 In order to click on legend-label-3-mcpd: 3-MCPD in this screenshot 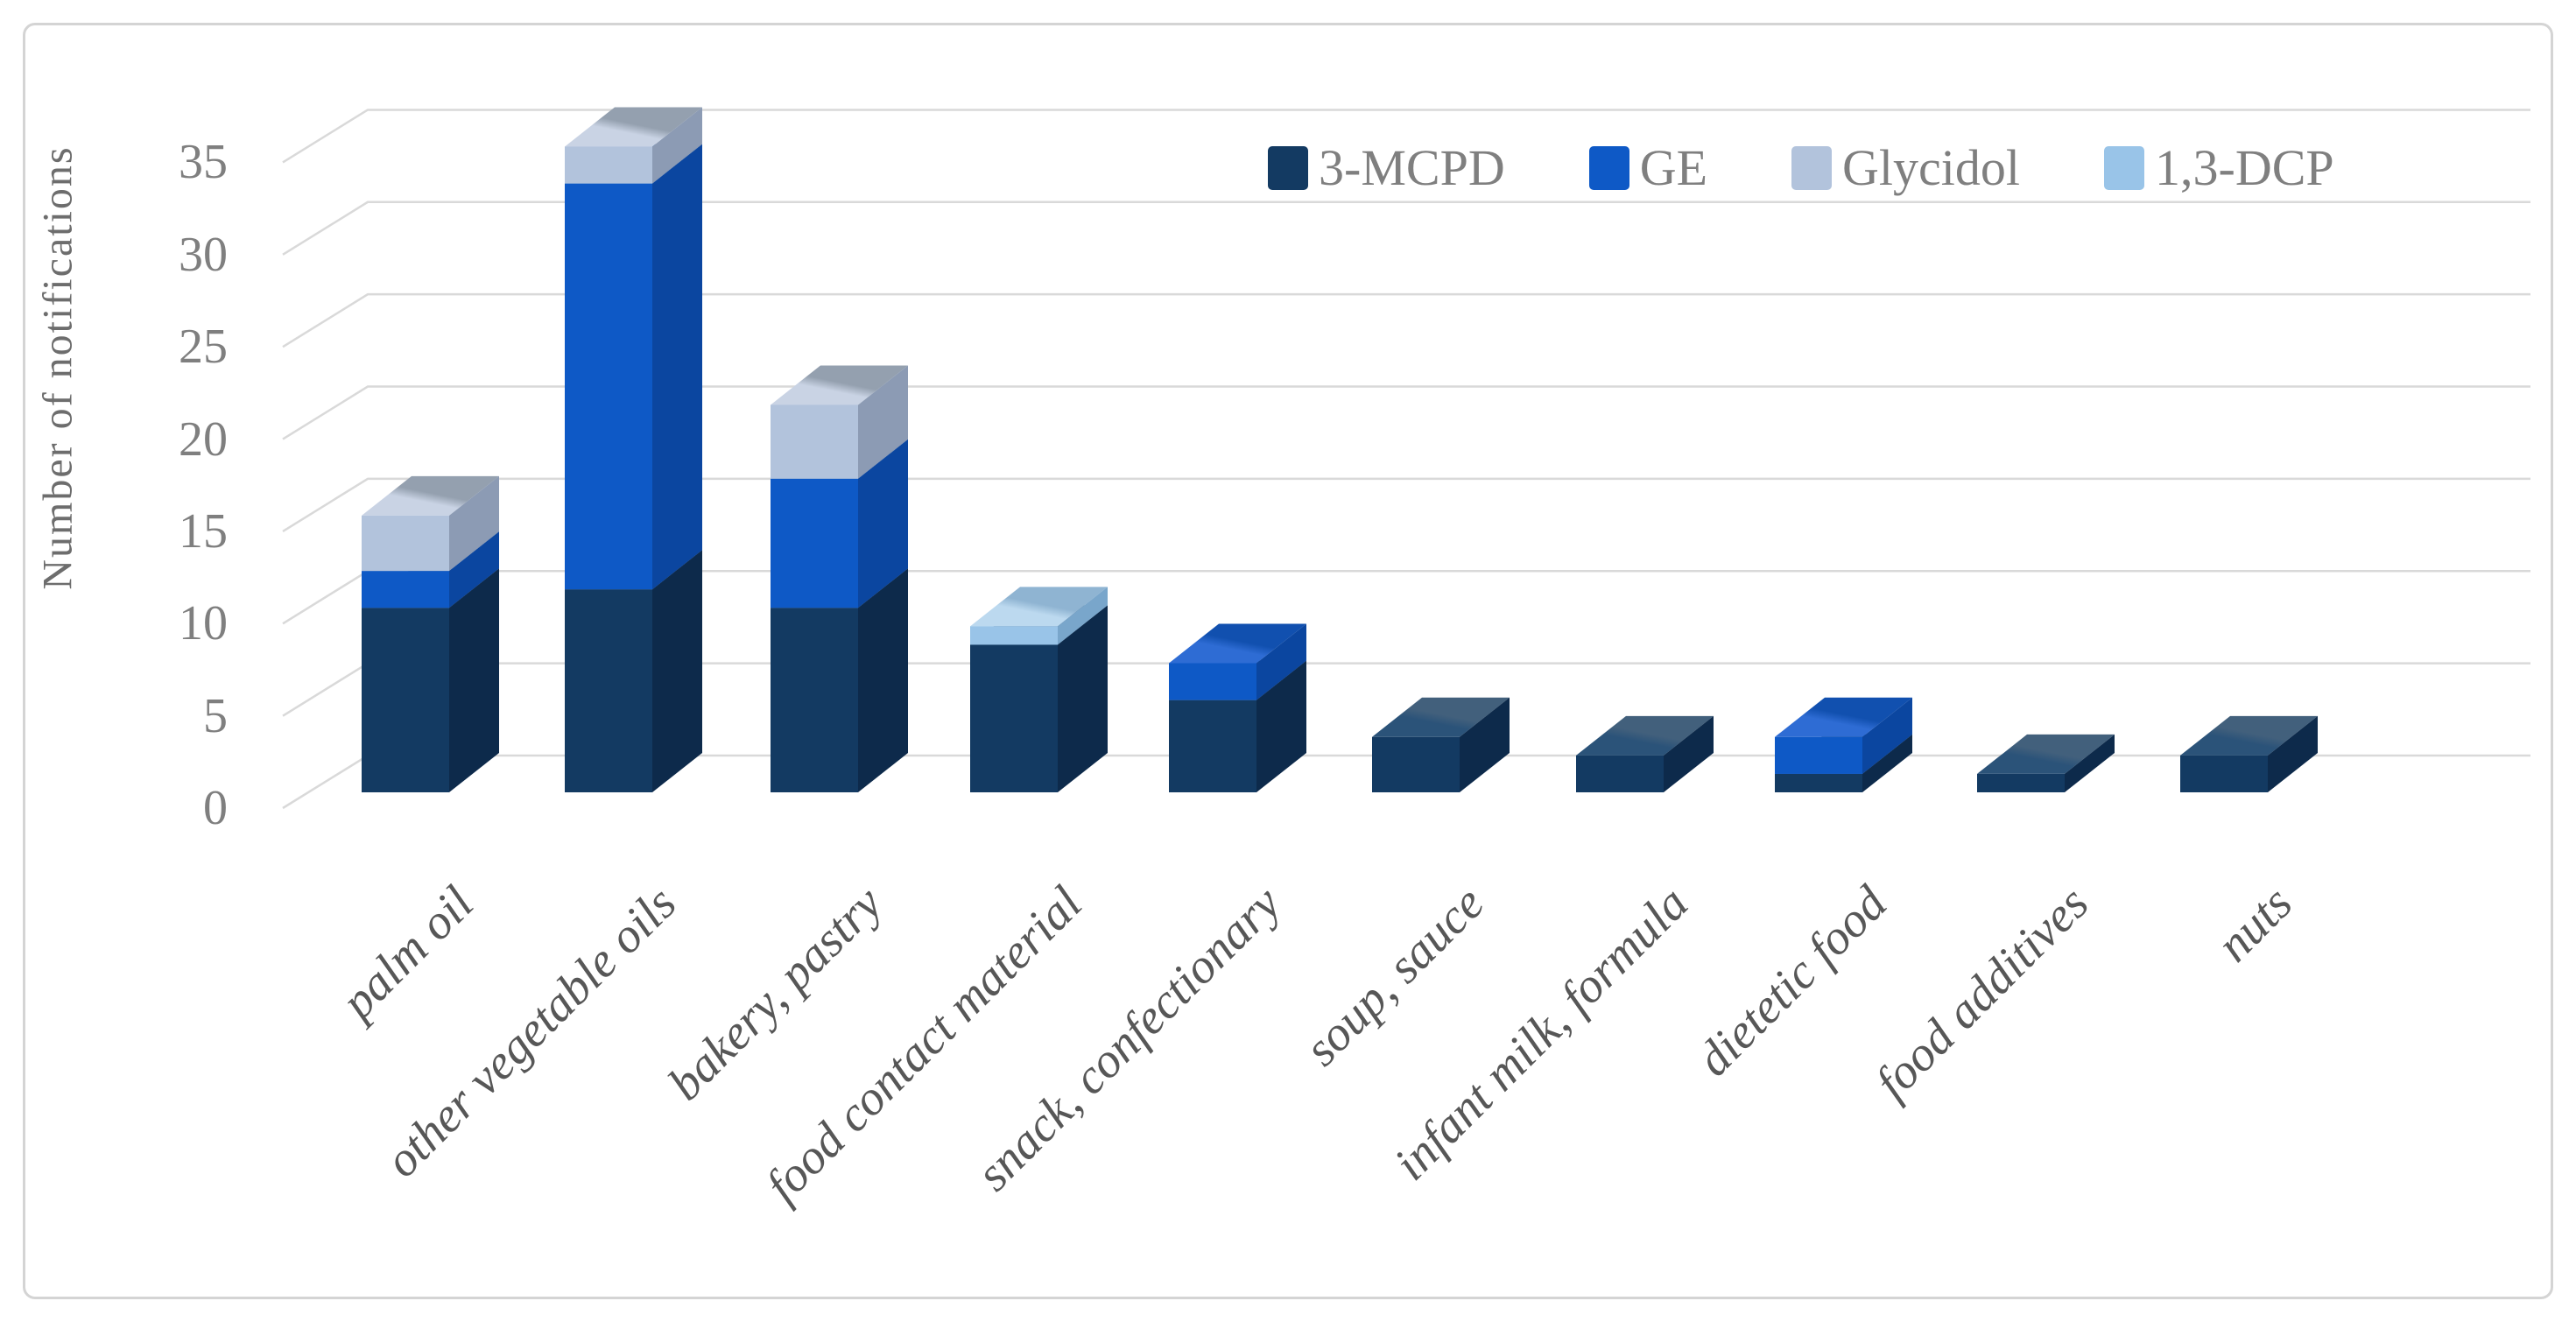, I will do `click(1412, 167)`.